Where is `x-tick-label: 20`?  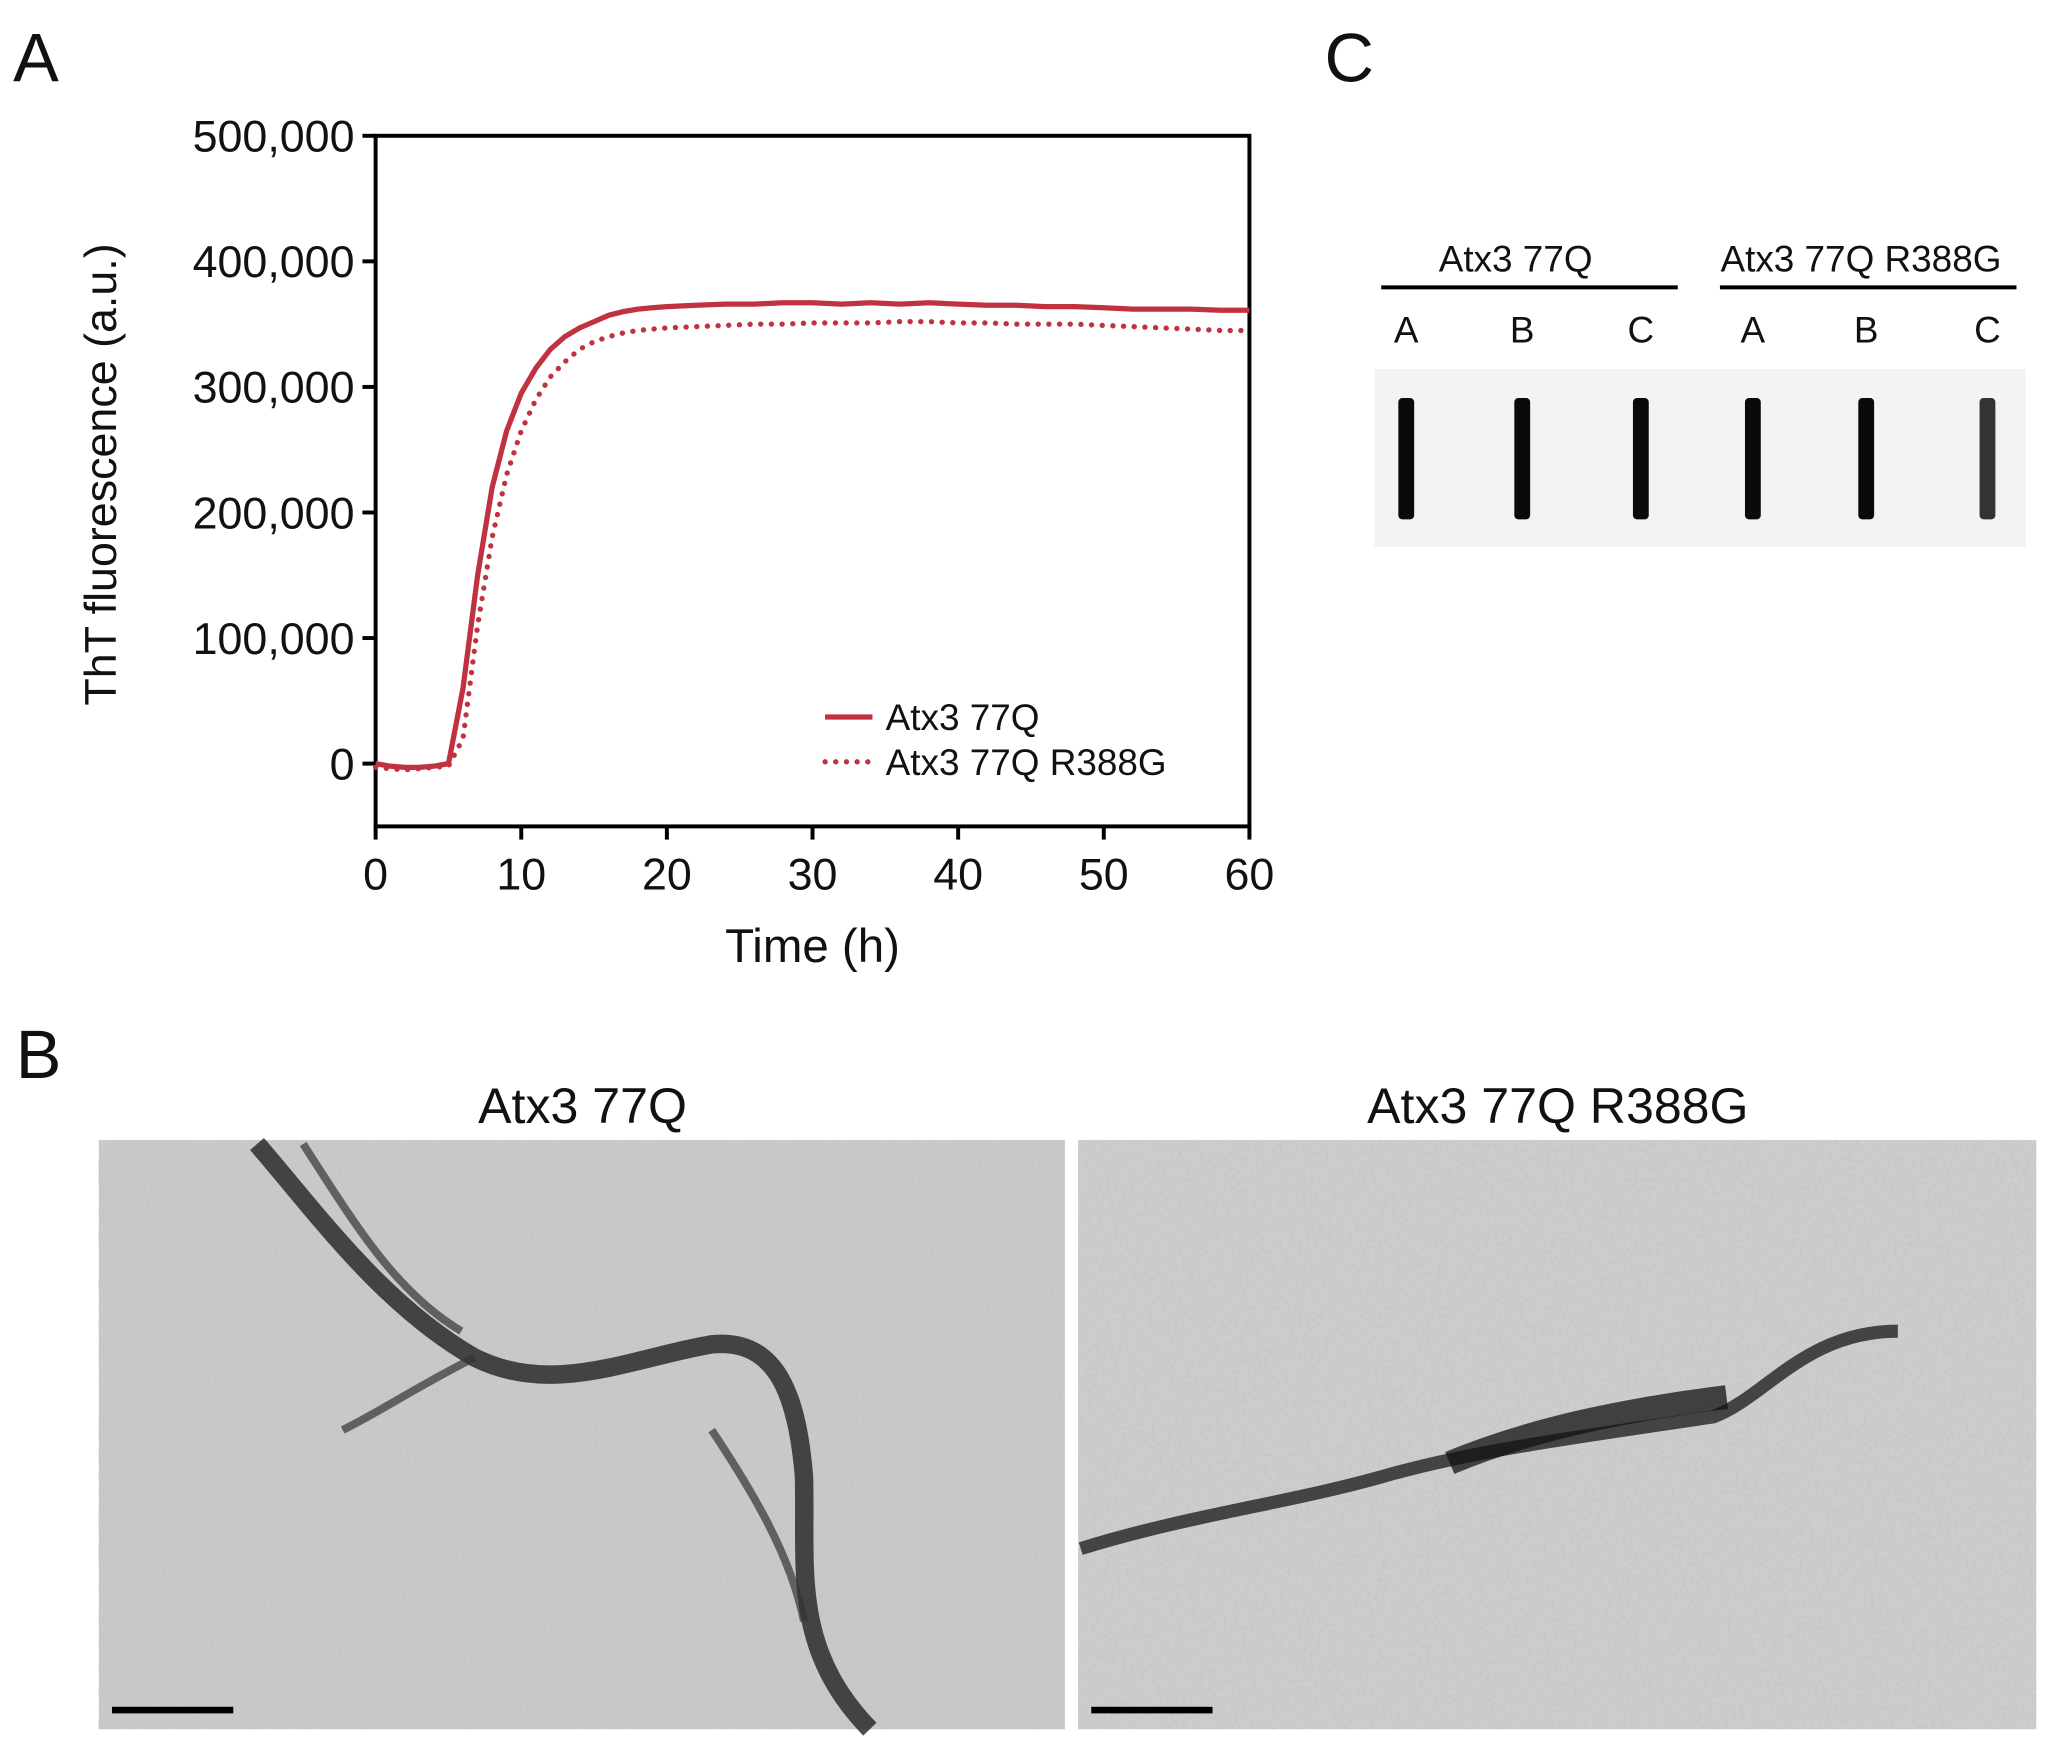 x-tick-label: 20 is located at coordinates (667, 875).